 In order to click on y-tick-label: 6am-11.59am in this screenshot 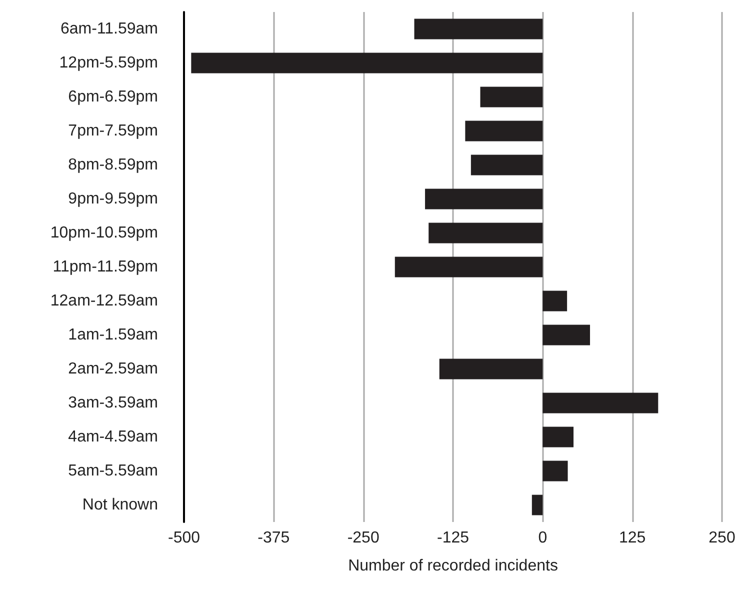, I will do `click(109, 29)`.